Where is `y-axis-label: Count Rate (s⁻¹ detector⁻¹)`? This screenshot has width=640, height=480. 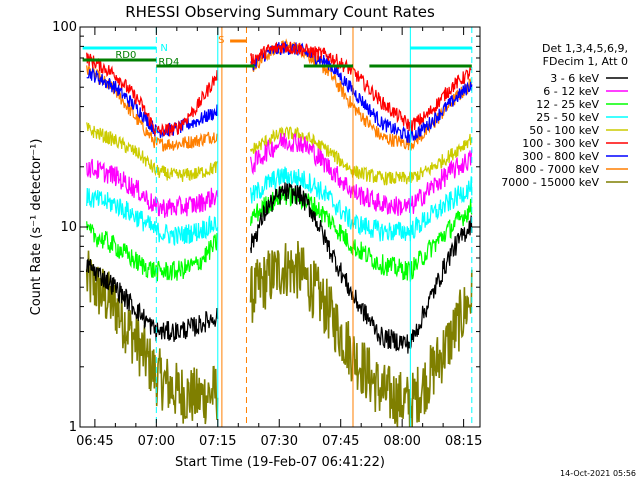 y-axis-label: Count Rate (s⁻¹ detector⁻¹) is located at coordinates (36, 227).